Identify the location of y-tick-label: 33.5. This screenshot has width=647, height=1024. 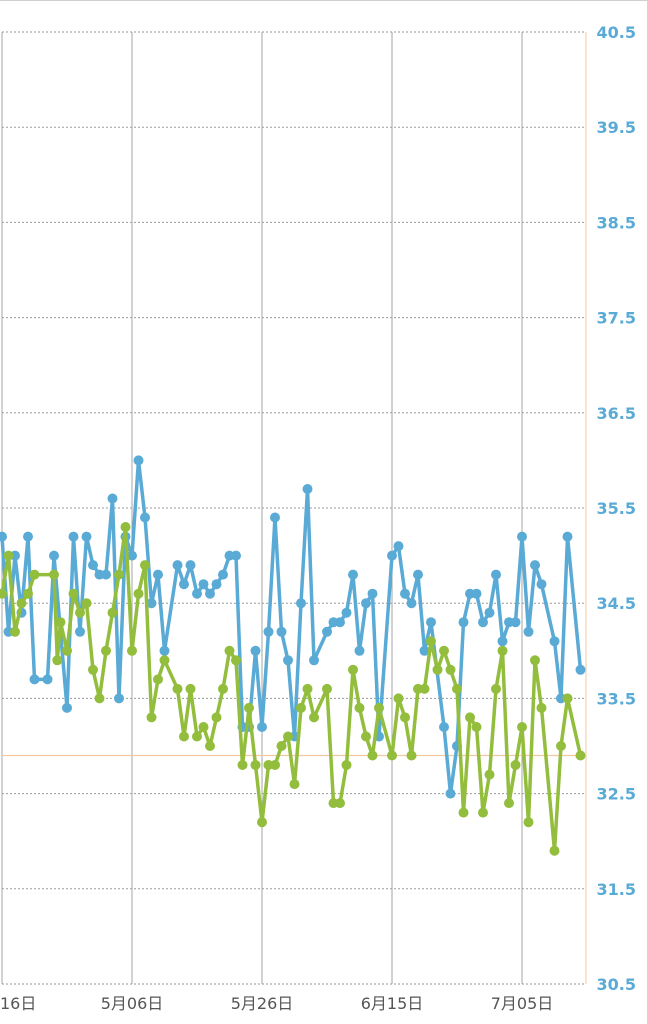
(616, 698).